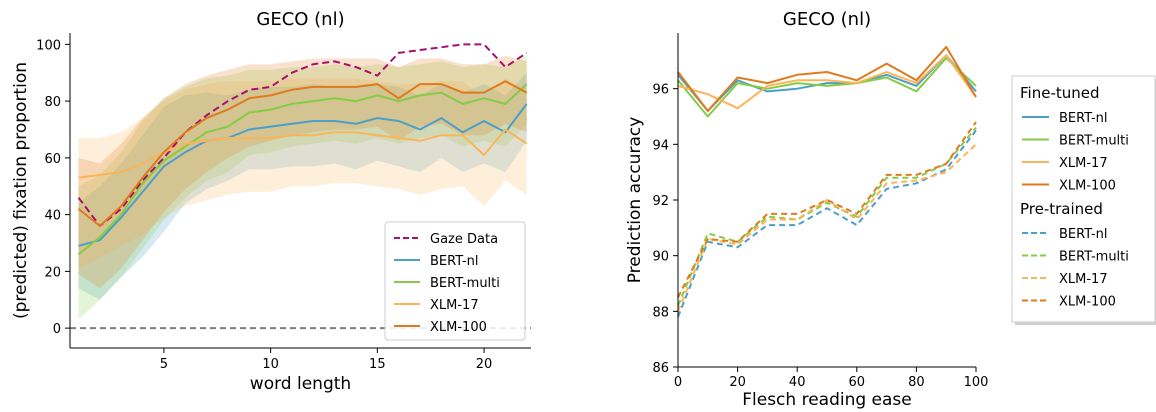 Image resolution: width=1156 pixels, height=412 pixels. What do you see at coordinates (52, 159) in the screenshot?
I see `y-tick-label: 60` at bounding box center [52, 159].